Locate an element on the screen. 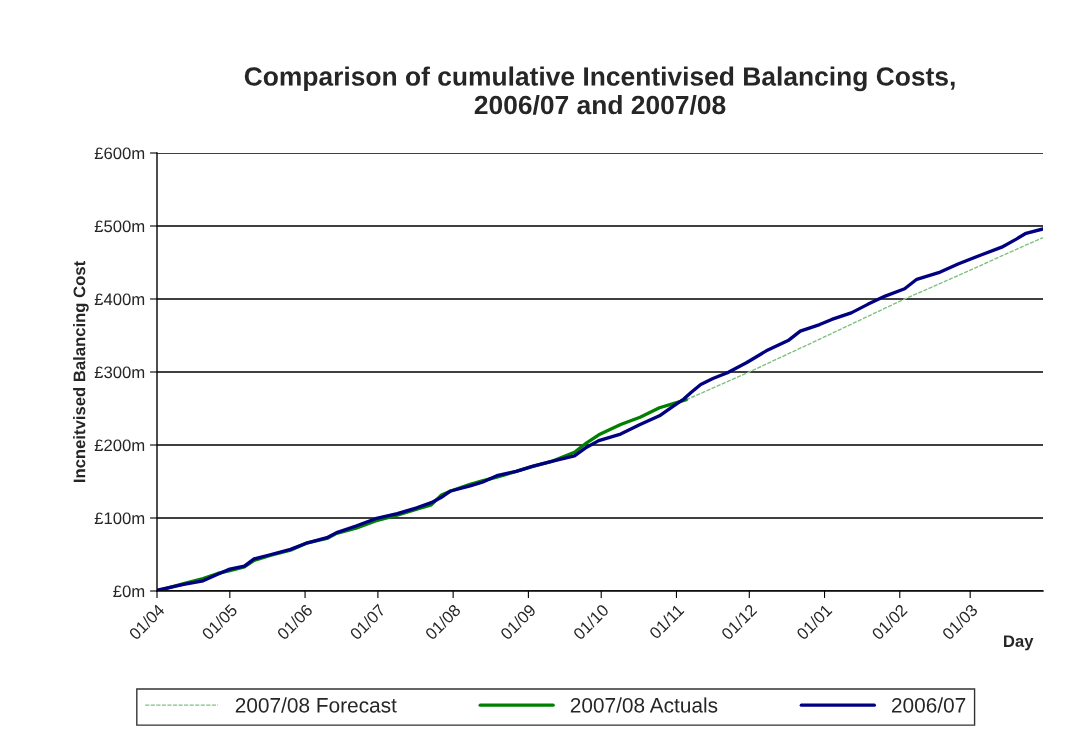  y-tick-label: £0m is located at coordinates (129, 591).